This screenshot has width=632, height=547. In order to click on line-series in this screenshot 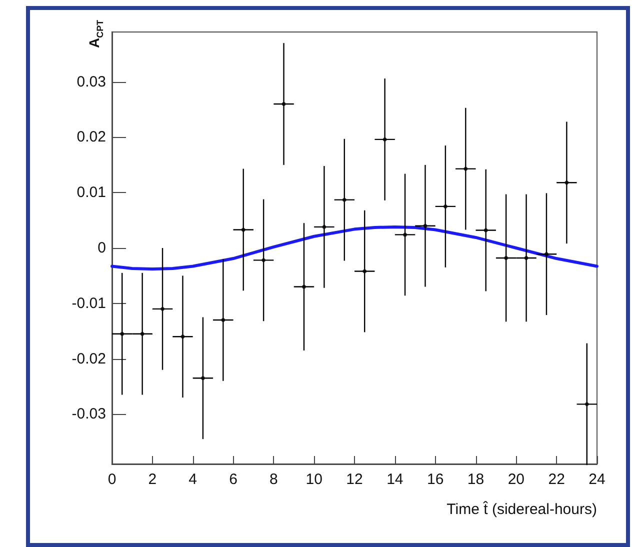, I will do `click(354, 248)`.